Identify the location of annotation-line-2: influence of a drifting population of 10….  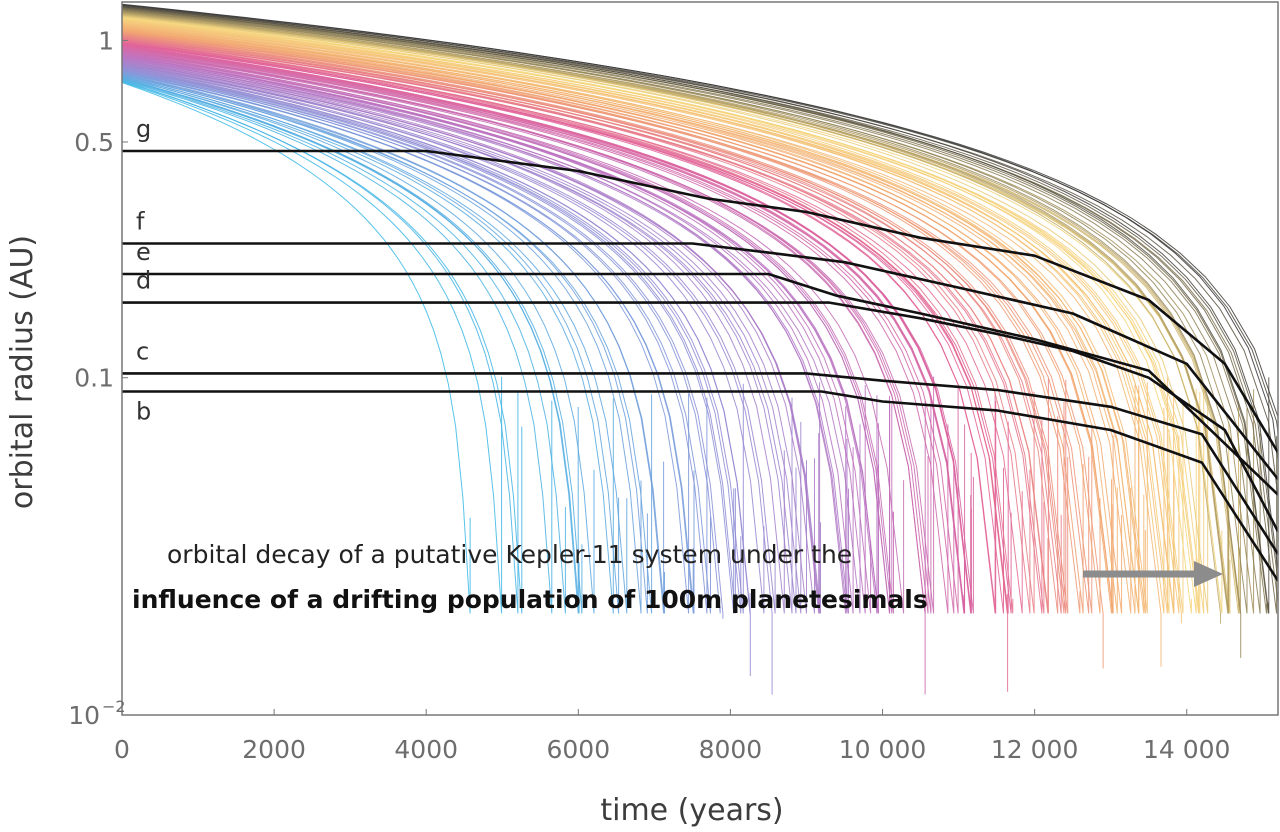
(530, 599).